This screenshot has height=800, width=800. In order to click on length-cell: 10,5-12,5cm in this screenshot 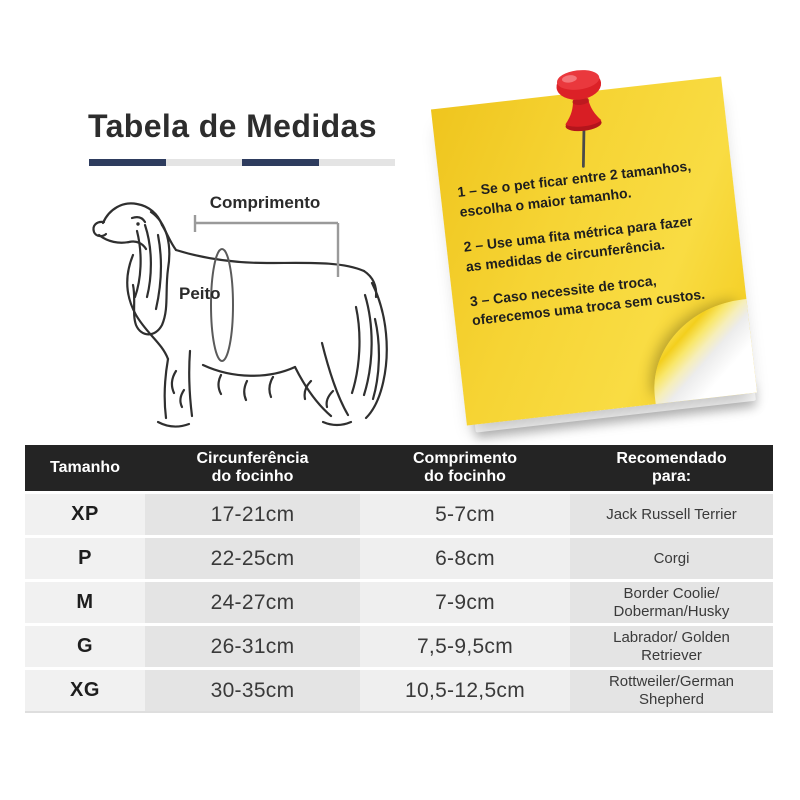, I will do `click(465, 691)`.